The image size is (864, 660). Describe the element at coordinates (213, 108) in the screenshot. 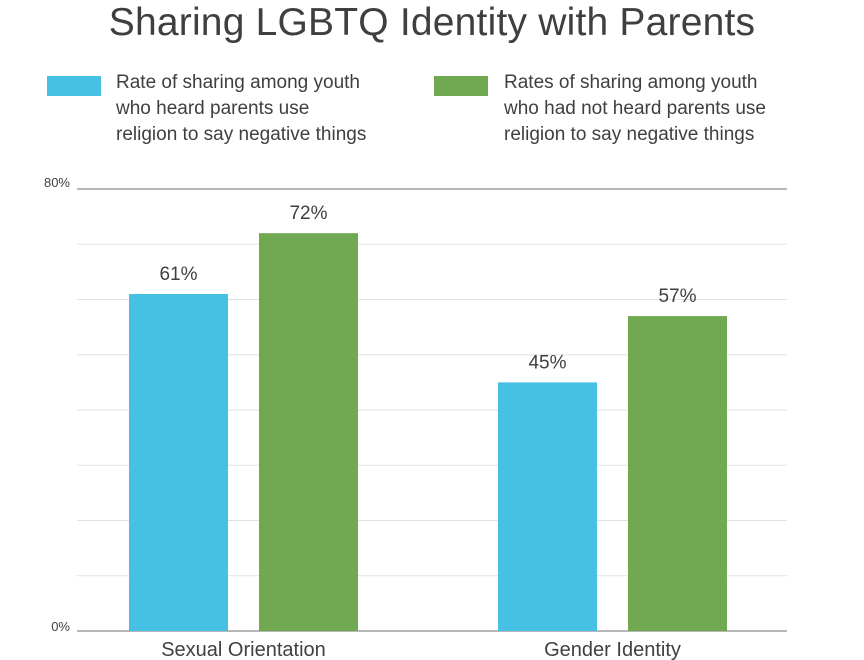

I see `legend-label-line: who heard parents use` at that location.